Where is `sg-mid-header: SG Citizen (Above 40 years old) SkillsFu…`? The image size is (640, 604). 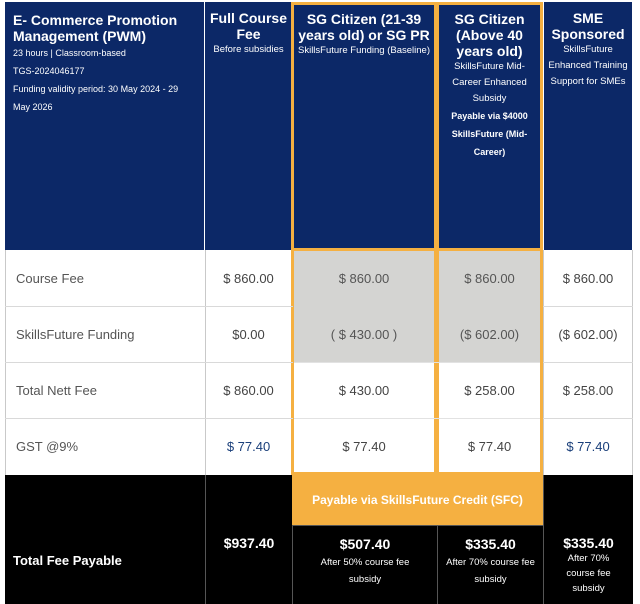
sg-mid-header: SG Citizen (Above 40 years old) SkillsFu… is located at coordinates (489, 126).